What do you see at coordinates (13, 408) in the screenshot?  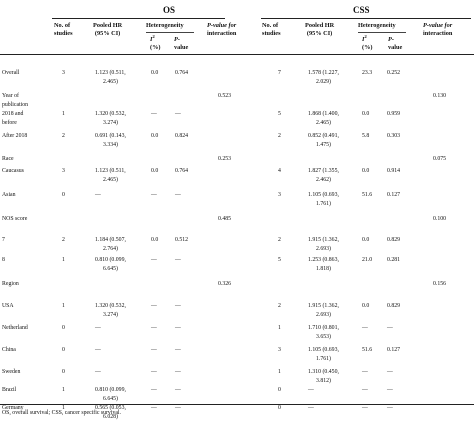 I see `row-label: Germany` at bounding box center [13, 408].